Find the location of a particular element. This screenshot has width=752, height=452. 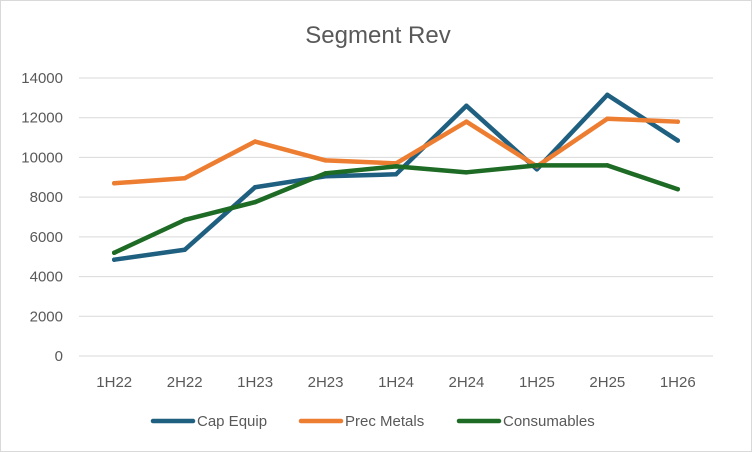

chart-title: Segment Rev is located at coordinates (377, 35).